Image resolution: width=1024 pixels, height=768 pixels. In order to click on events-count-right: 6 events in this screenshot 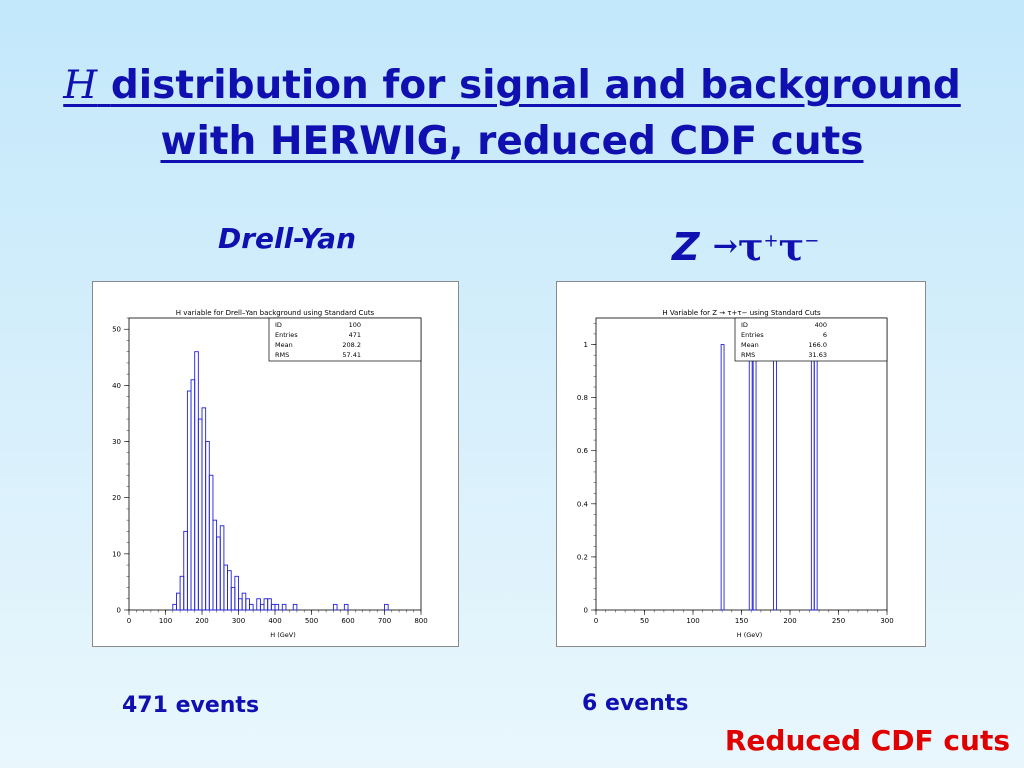, I will do `click(635, 703)`.